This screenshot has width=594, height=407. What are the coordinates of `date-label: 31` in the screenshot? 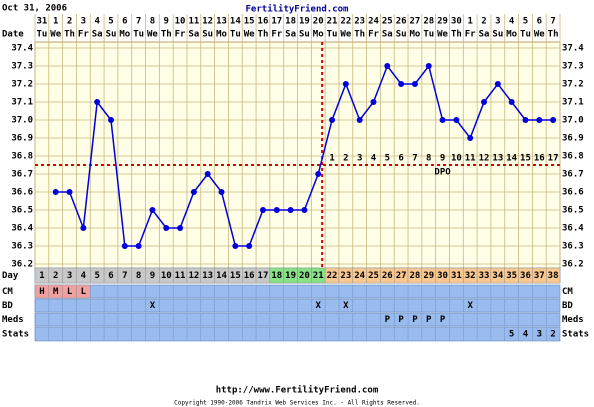 It's located at (41, 22).